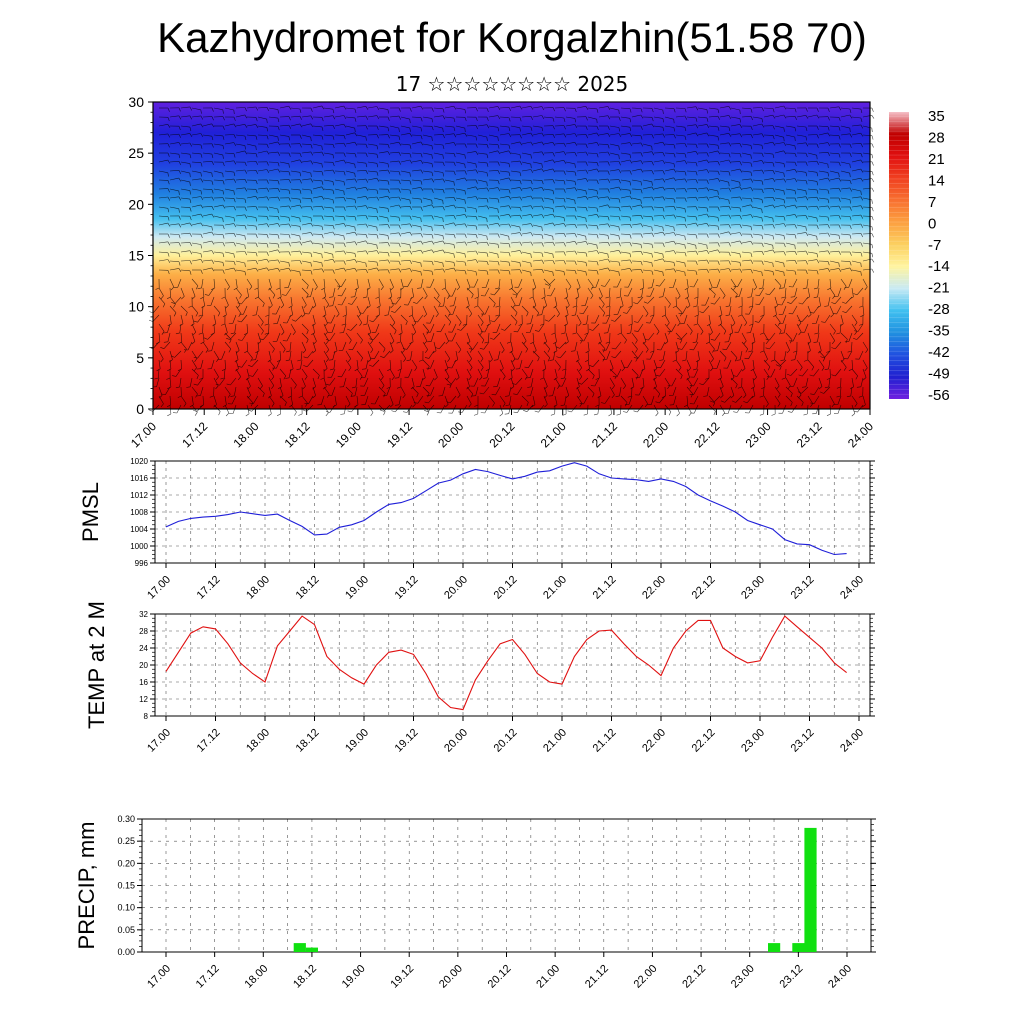 This screenshot has width=1024, height=1024. What do you see at coordinates (140, 358) in the screenshot?
I see `y-tick-label: 5` at bounding box center [140, 358].